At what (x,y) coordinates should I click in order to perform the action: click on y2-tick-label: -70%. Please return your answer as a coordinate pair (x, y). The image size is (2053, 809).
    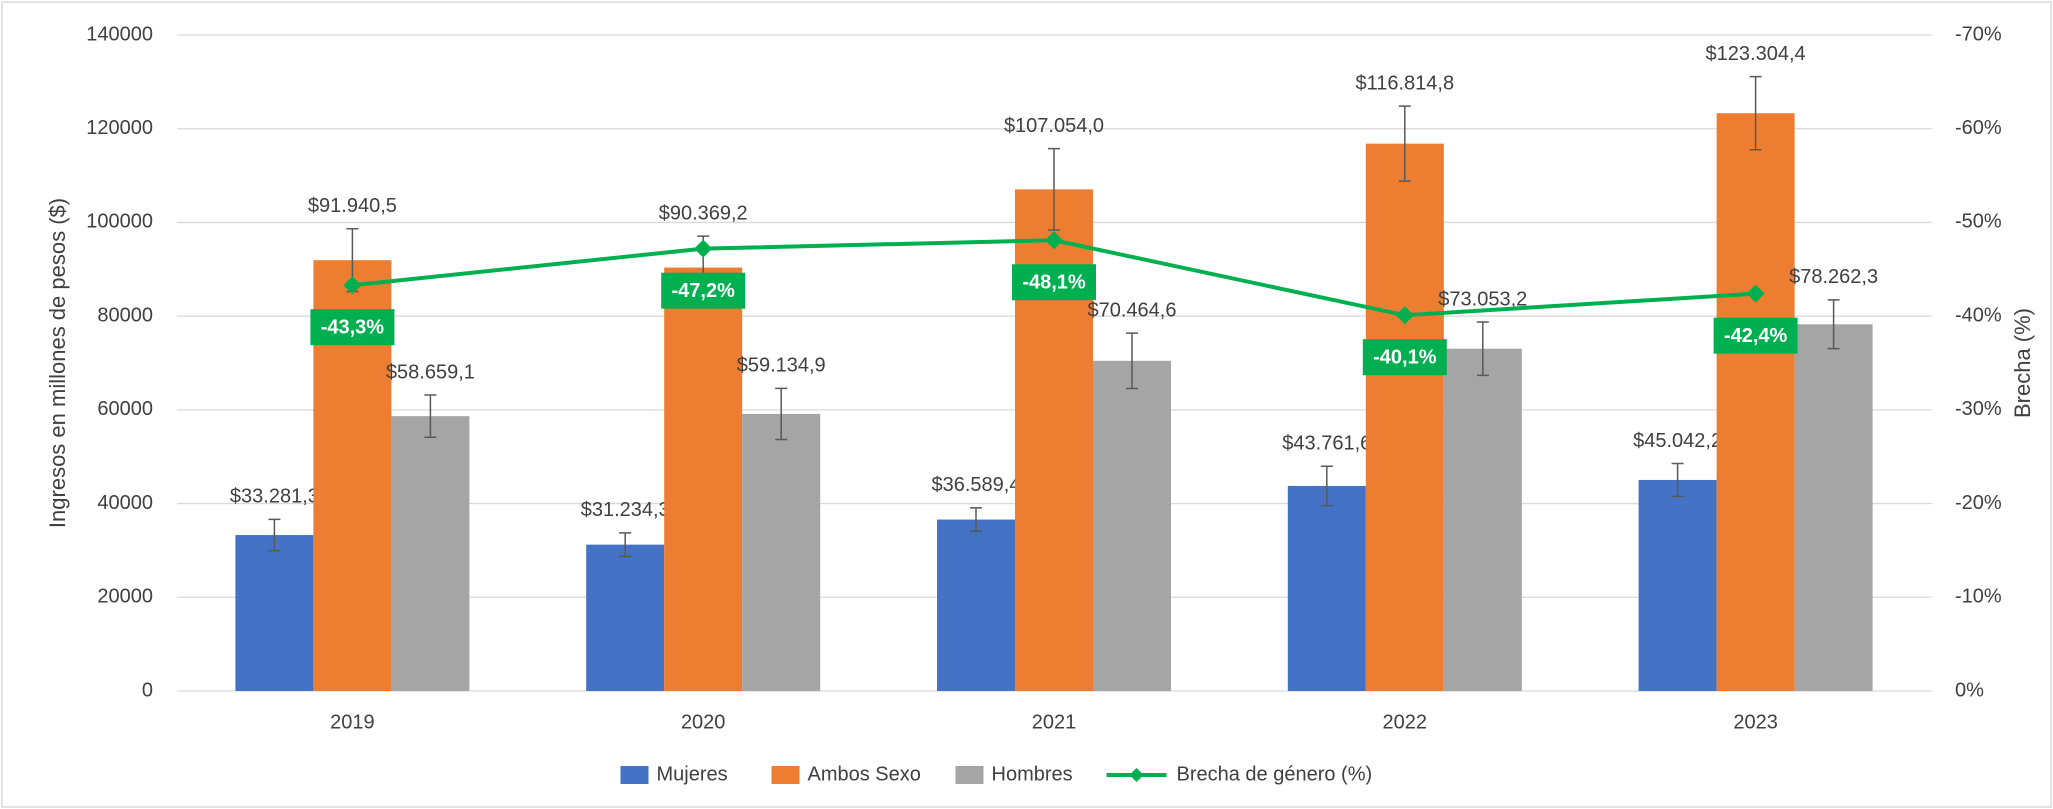
    Looking at the image, I should click on (1978, 34).